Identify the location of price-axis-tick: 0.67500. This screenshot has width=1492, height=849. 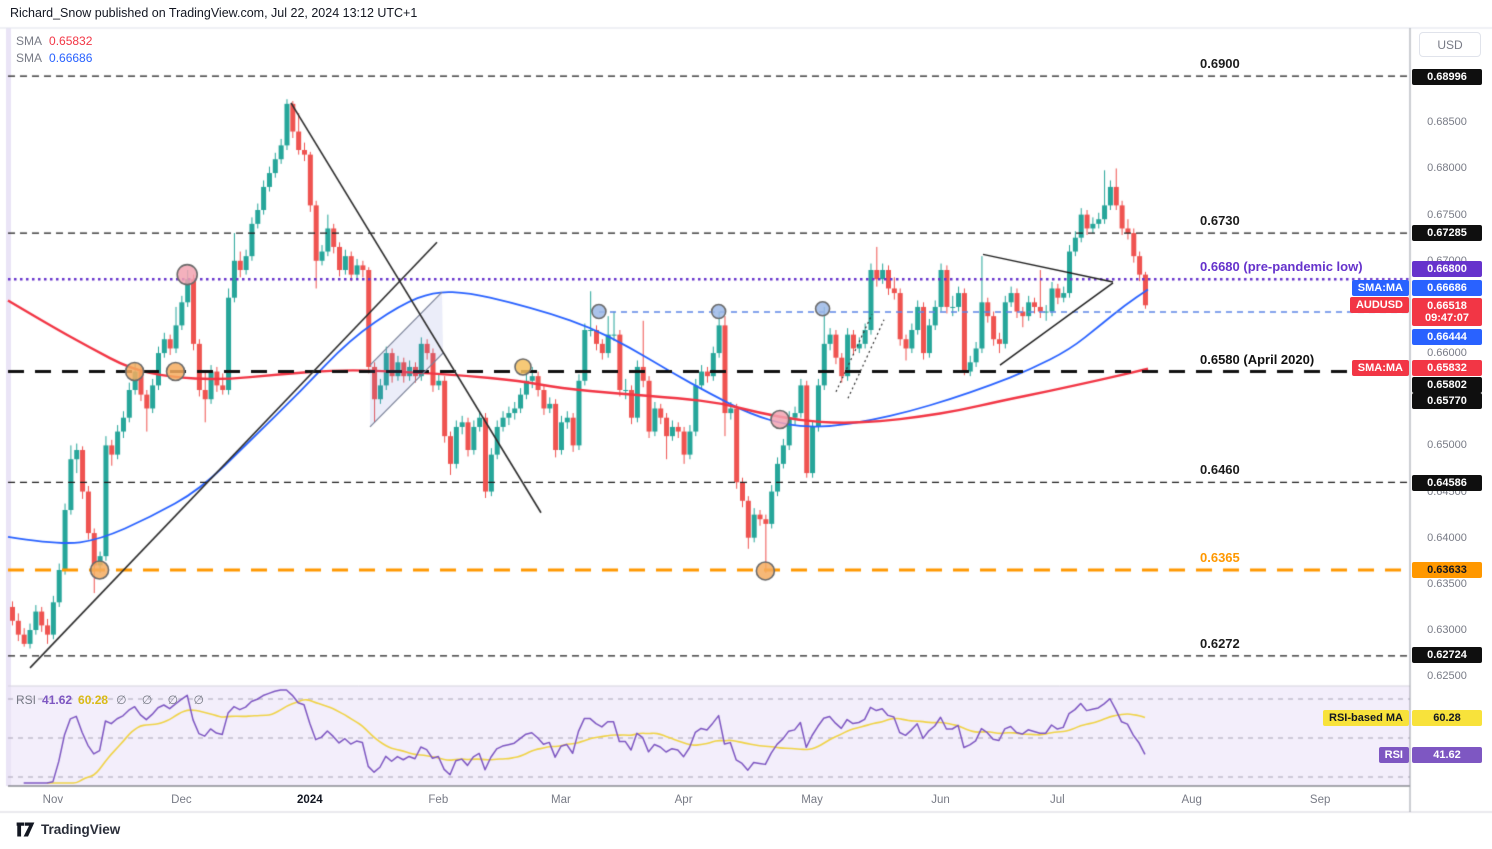
(1447, 214).